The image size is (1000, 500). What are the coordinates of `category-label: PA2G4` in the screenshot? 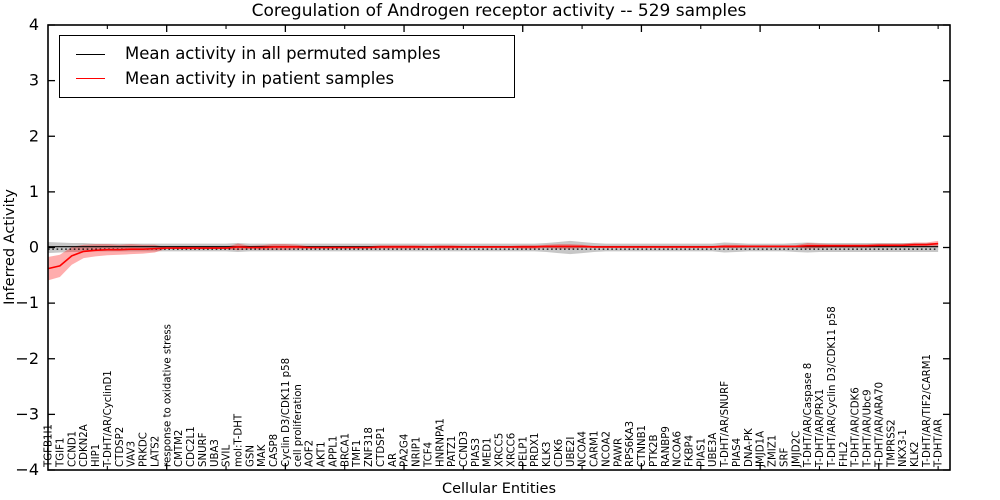 It's located at (405, 450).